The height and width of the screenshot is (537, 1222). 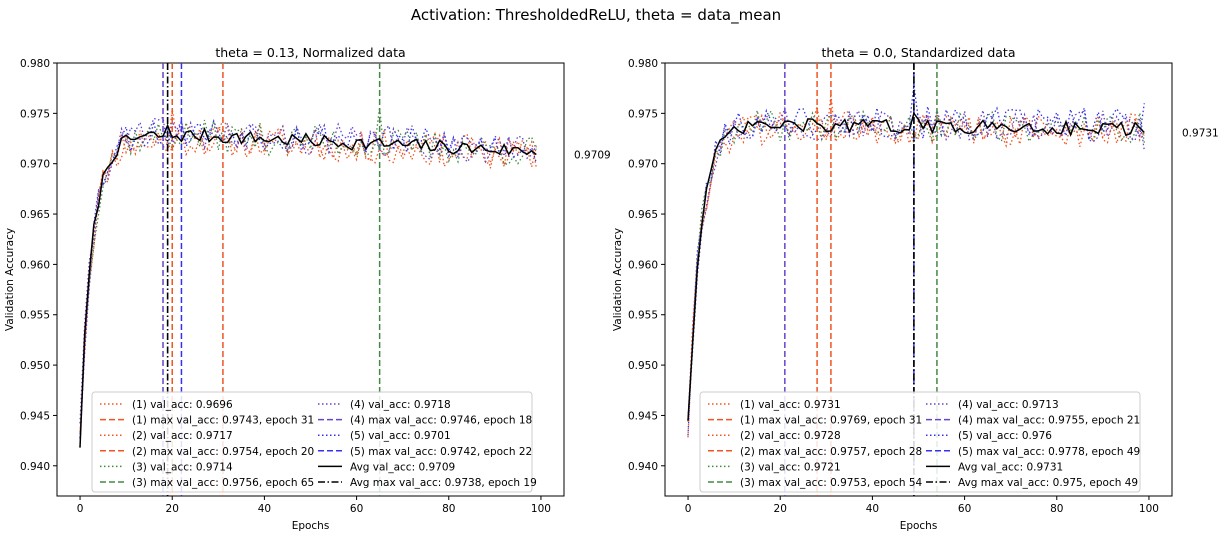 What do you see at coordinates (831, 421) in the screenshot?
I see `legend-entry: (1) max val_acc: 0.9769, epoch 31` at bounding box center [831, 421].